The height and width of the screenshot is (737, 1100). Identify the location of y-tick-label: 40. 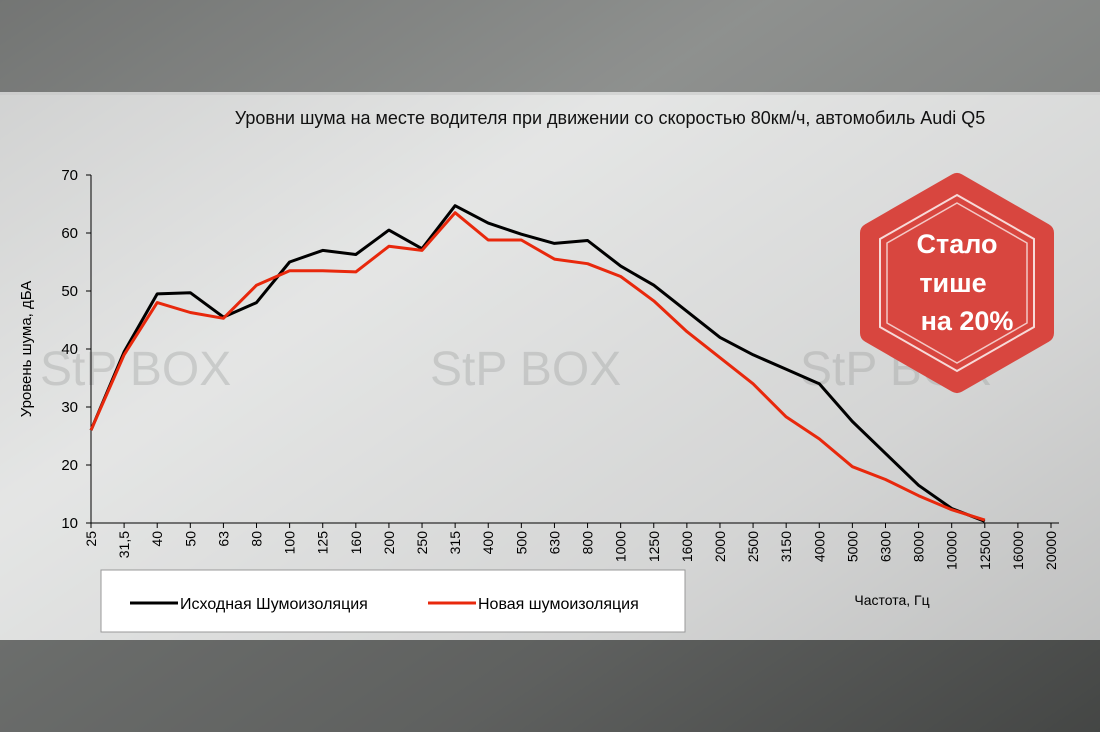
(69, 349).